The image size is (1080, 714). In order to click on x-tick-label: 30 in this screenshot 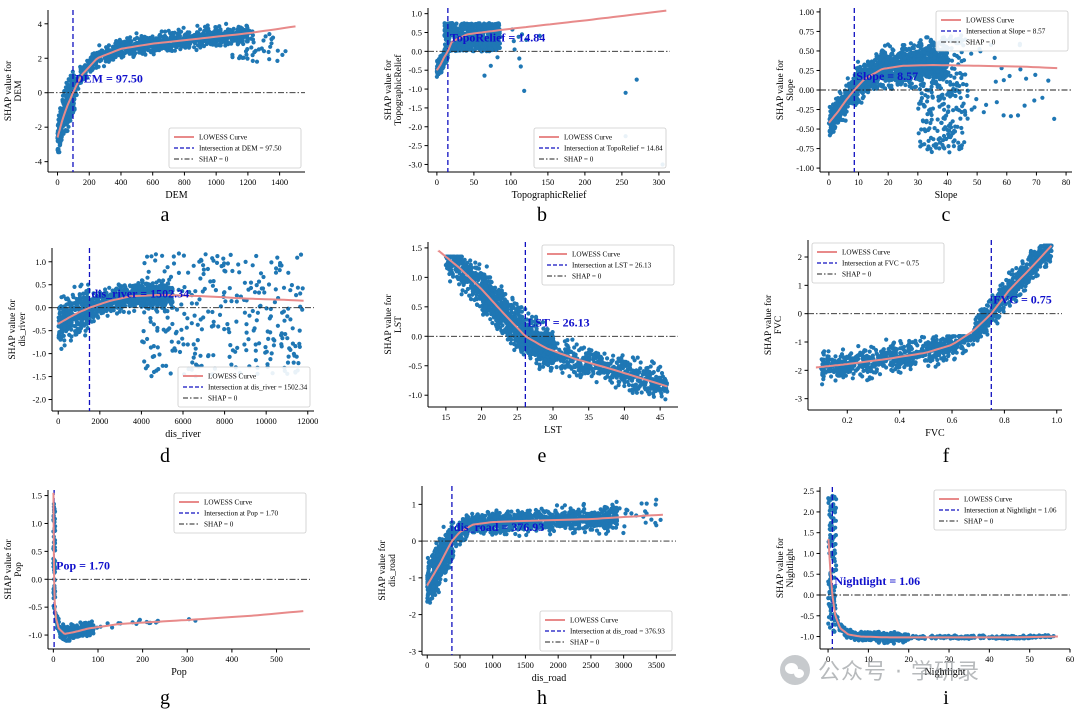, I will do `click(918, 182)`.